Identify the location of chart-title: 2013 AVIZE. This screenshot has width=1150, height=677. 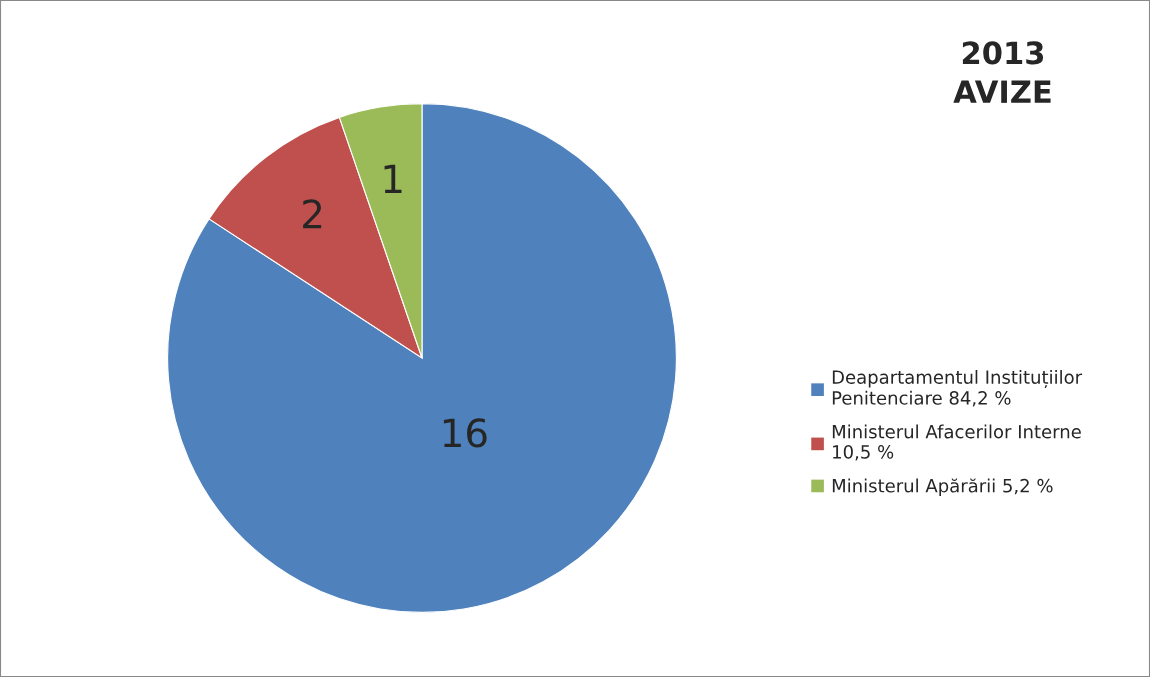
(1002, 72).